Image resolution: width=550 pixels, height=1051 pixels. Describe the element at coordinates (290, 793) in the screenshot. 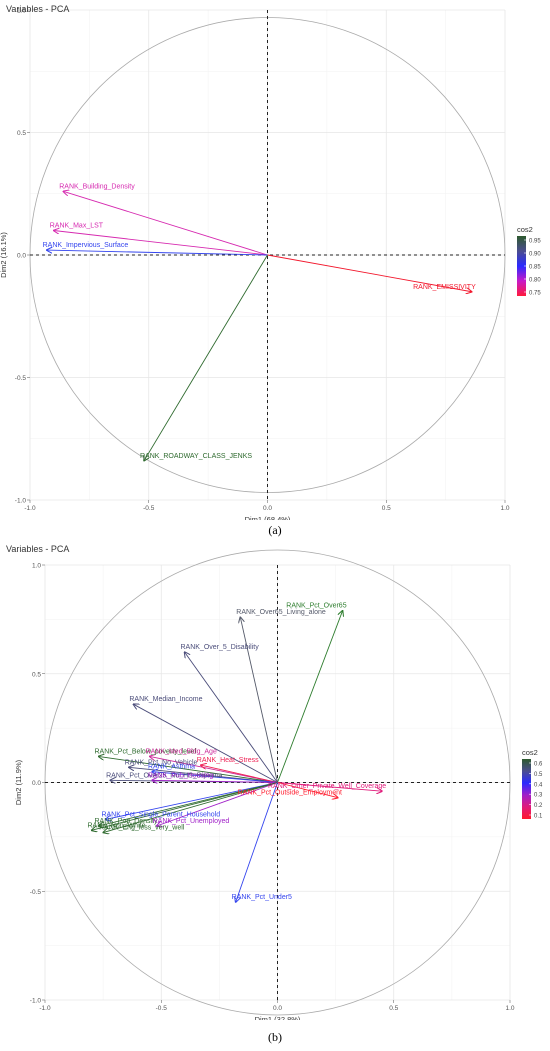

I see `vector-label: RANK_Pct_Outside_Employment` at that location.